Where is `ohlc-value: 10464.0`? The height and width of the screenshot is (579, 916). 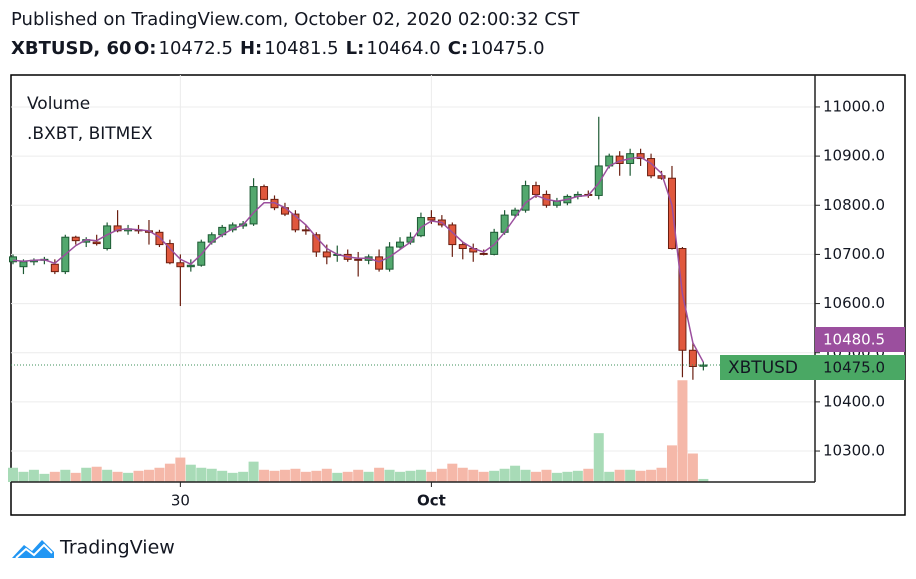 ohlc-value: 10464.0 is located at coordinates (403, 48).